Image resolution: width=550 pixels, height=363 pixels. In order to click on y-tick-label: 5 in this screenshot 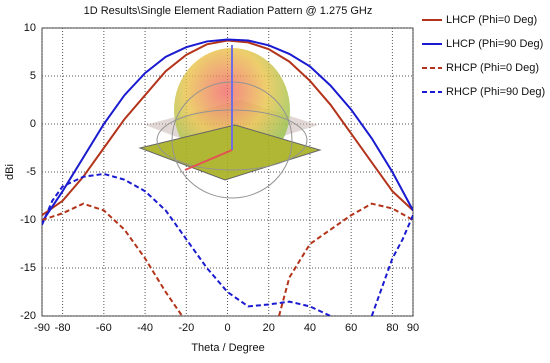, I will do `click(33, 76)`.